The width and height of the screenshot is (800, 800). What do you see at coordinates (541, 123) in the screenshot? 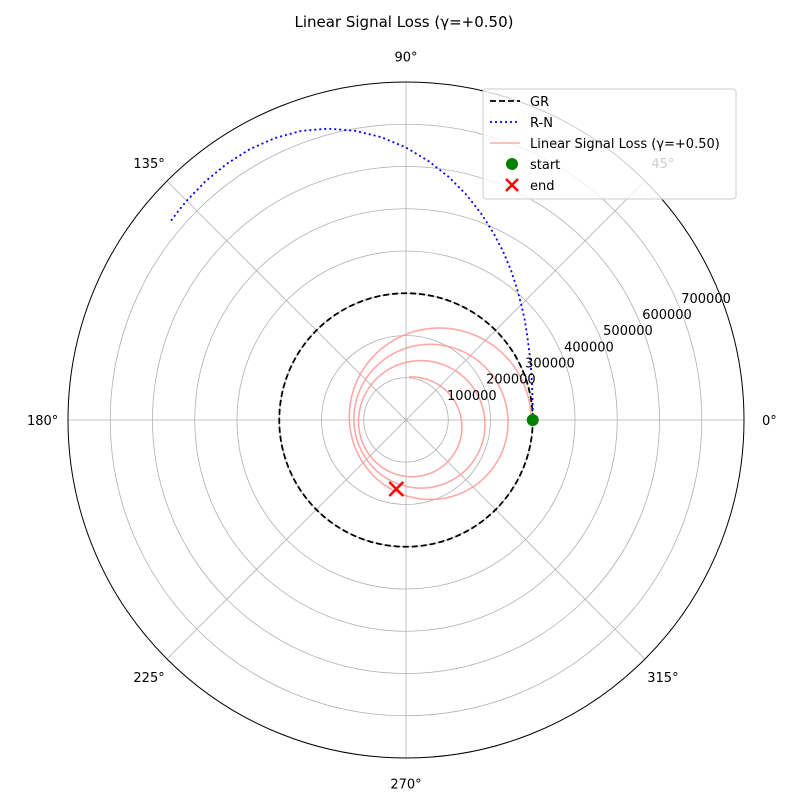
I see `legend-label: R-N` at bounding box center [541, 123].